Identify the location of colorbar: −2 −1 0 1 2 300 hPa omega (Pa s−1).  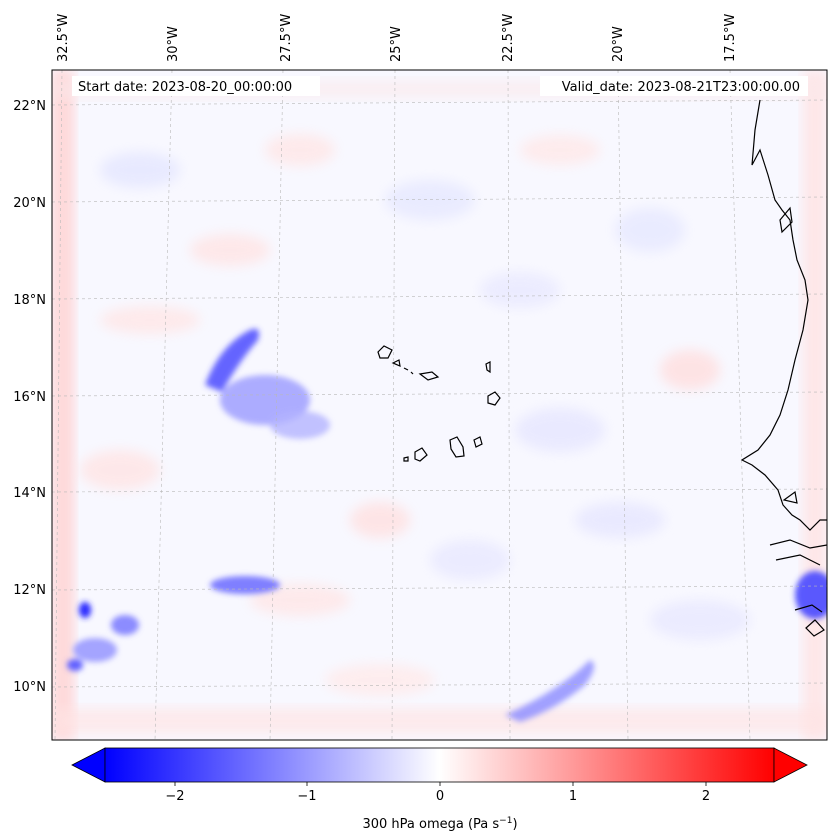
(439, 789).